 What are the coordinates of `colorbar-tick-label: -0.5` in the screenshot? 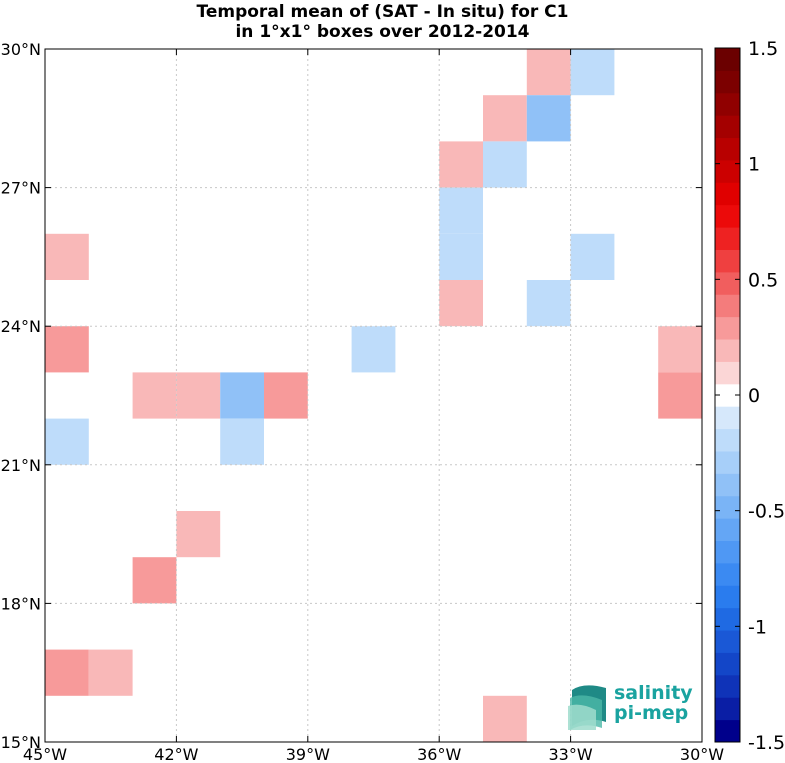 It's located at (766, 512).